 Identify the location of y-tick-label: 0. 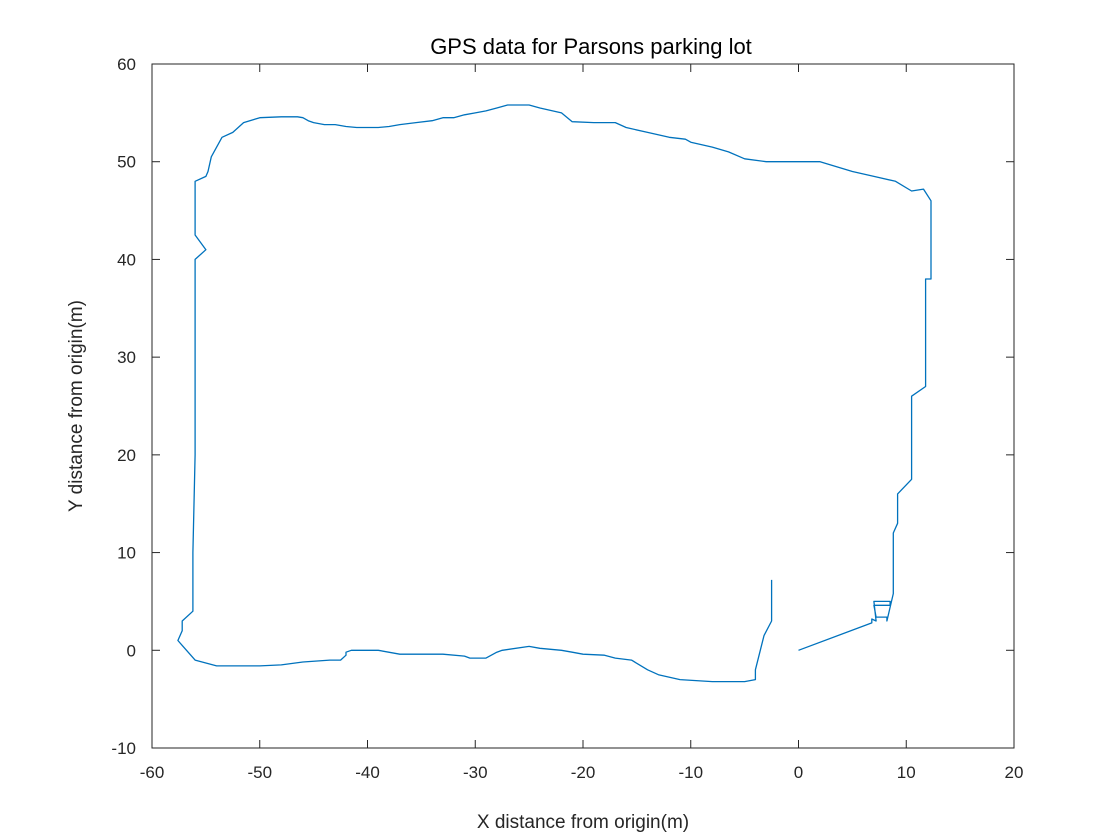
(131, 650).